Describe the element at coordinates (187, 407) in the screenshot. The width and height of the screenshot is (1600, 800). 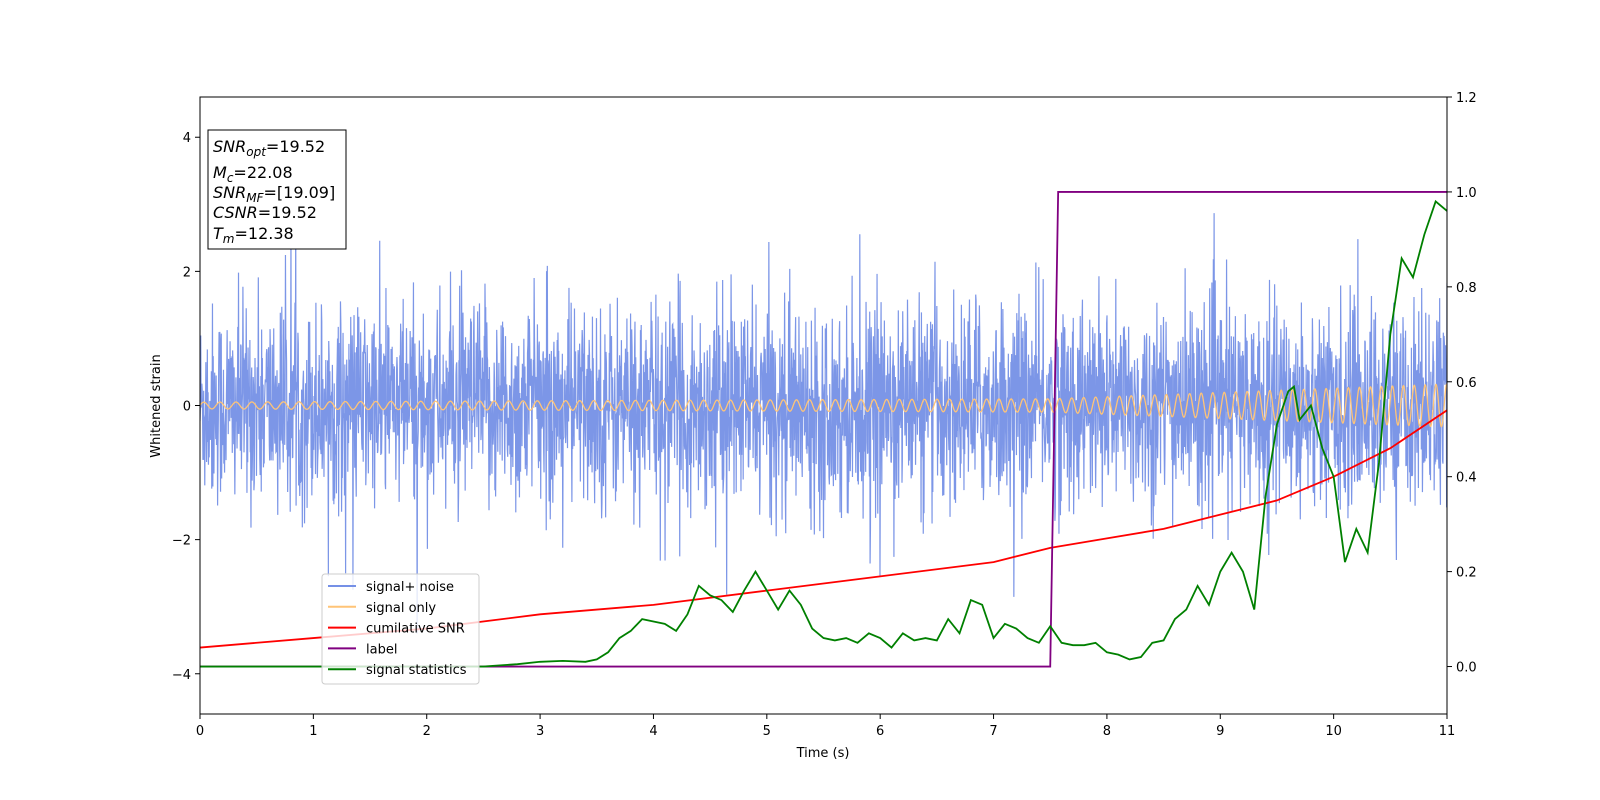
I see `y-left-tick-label: 0` at that location.